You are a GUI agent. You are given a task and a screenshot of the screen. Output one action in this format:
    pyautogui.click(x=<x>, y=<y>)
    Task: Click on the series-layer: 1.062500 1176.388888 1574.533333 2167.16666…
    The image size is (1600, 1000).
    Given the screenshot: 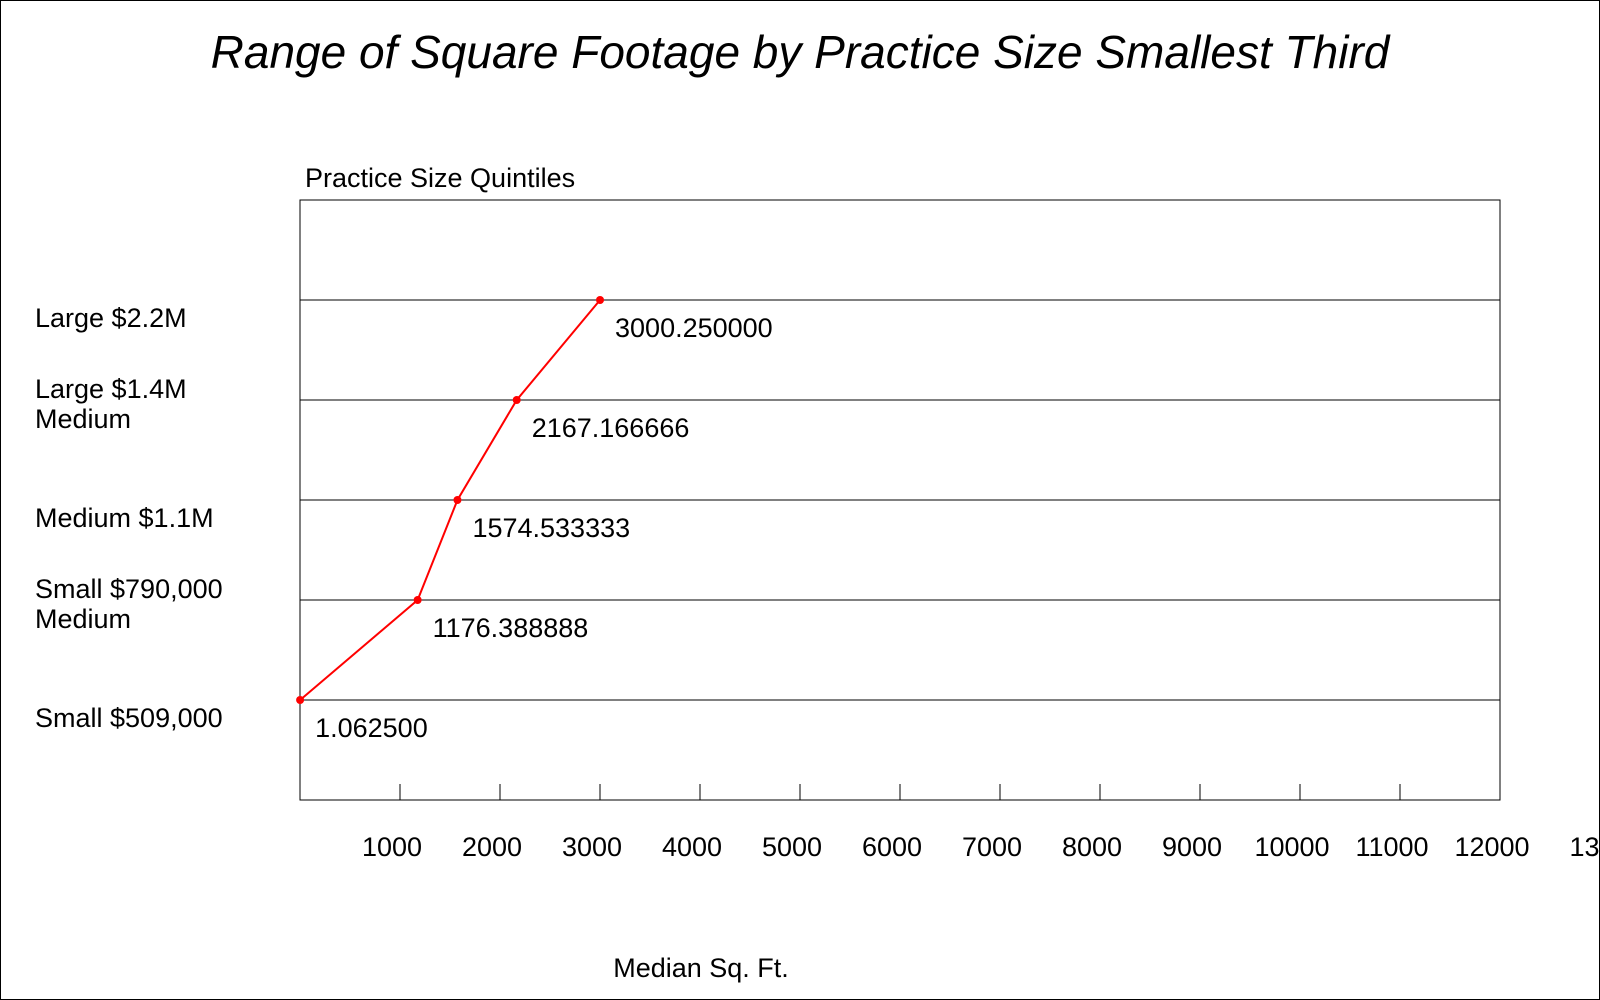 What is the action you would take?
    pyautogui.click(x=534, y=519)
    